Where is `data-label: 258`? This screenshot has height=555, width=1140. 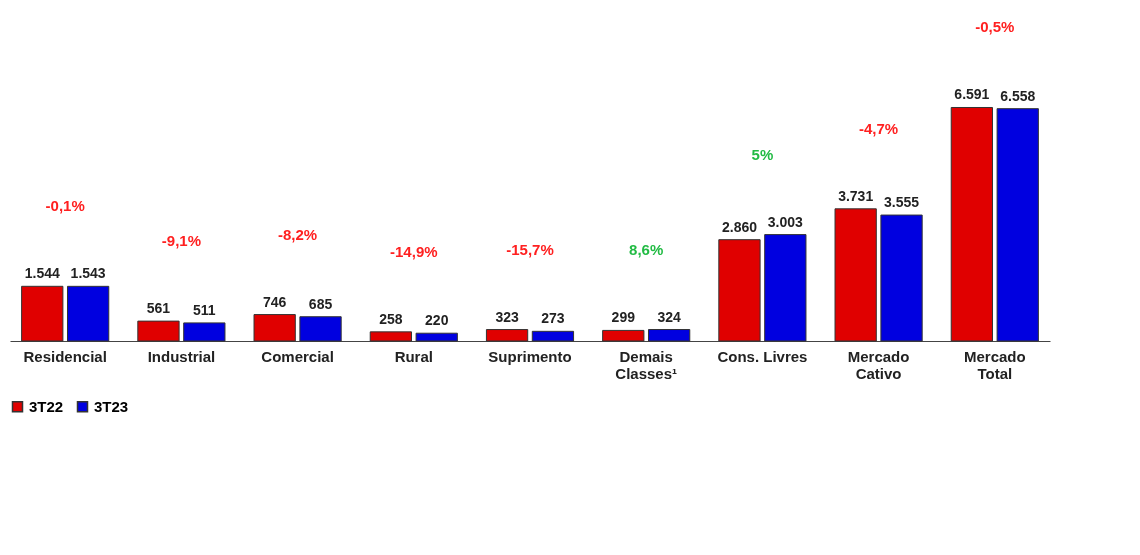
data-label: 258 is located at coordinates (391, 318).